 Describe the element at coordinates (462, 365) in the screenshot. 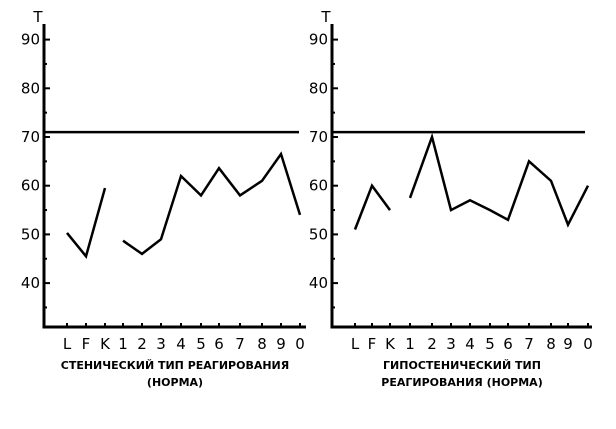

I see `chart-title: ГИПОСТЕНИЧЕСКИЙ ТИП` at that location.